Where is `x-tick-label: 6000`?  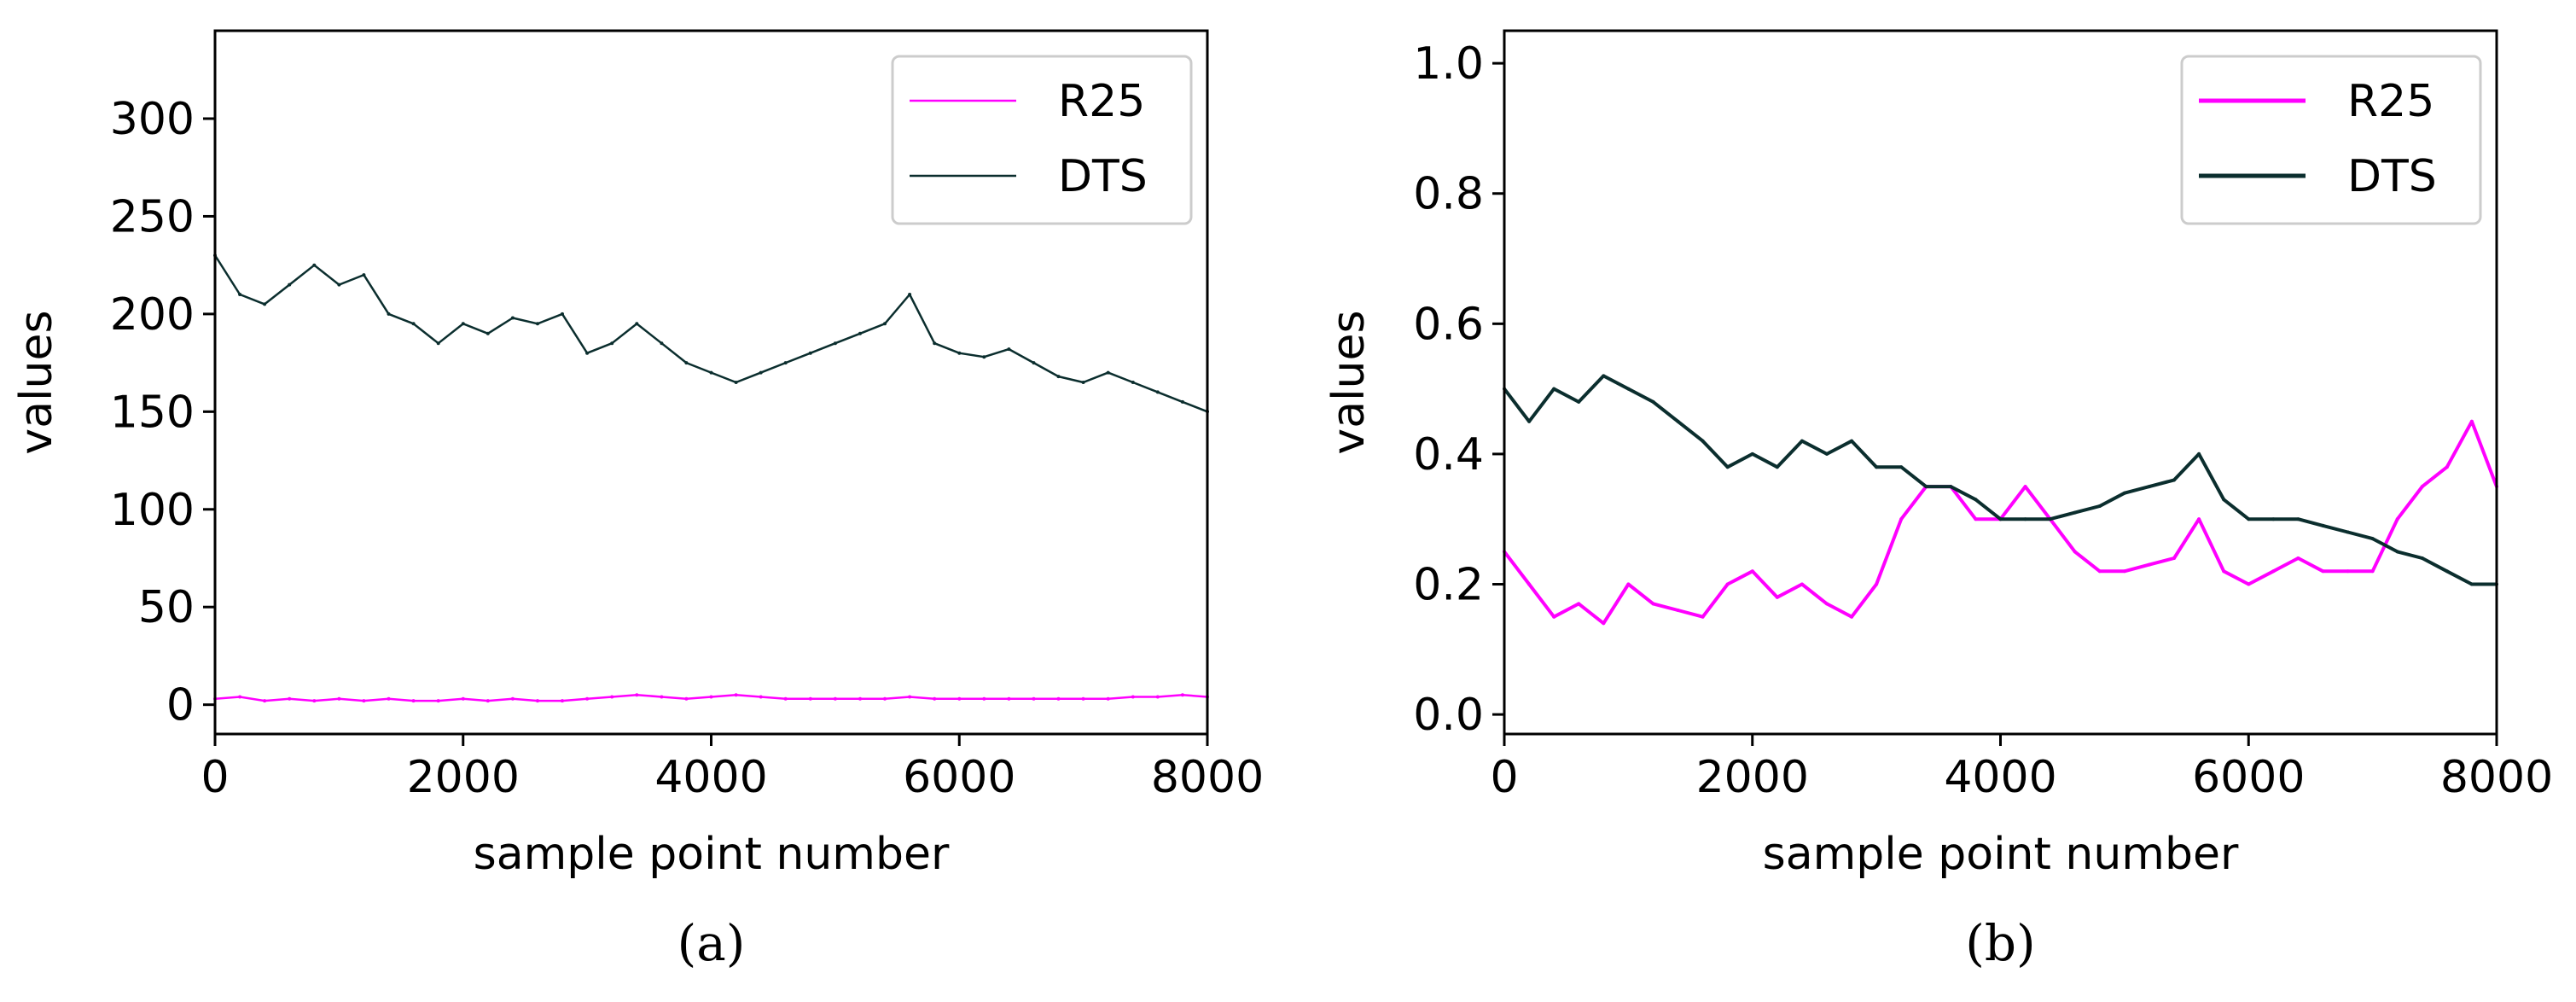 x-tick-label: 6000 is located at coordinates (959, 777).